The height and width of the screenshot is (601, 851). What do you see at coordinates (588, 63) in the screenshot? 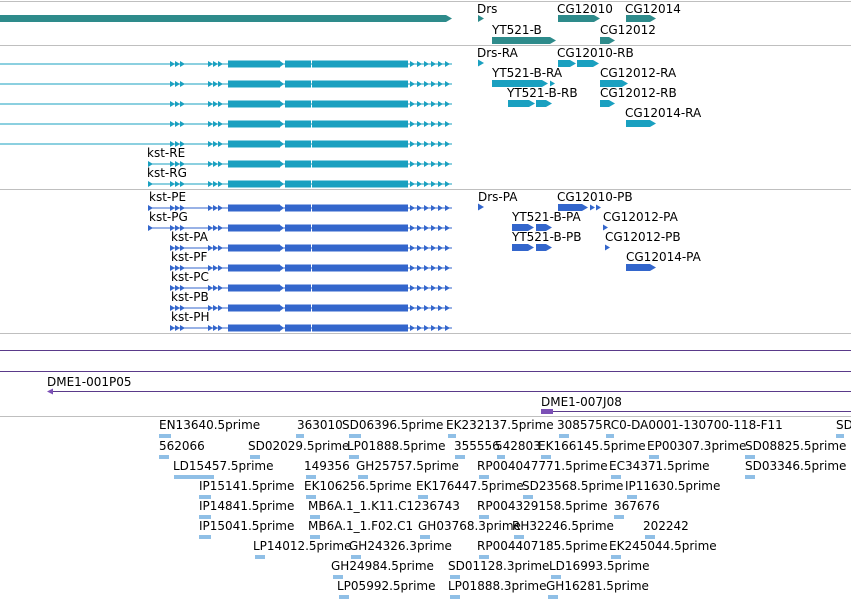
I see `mrna-cg12010-rb` at bounding box center [588, 63].